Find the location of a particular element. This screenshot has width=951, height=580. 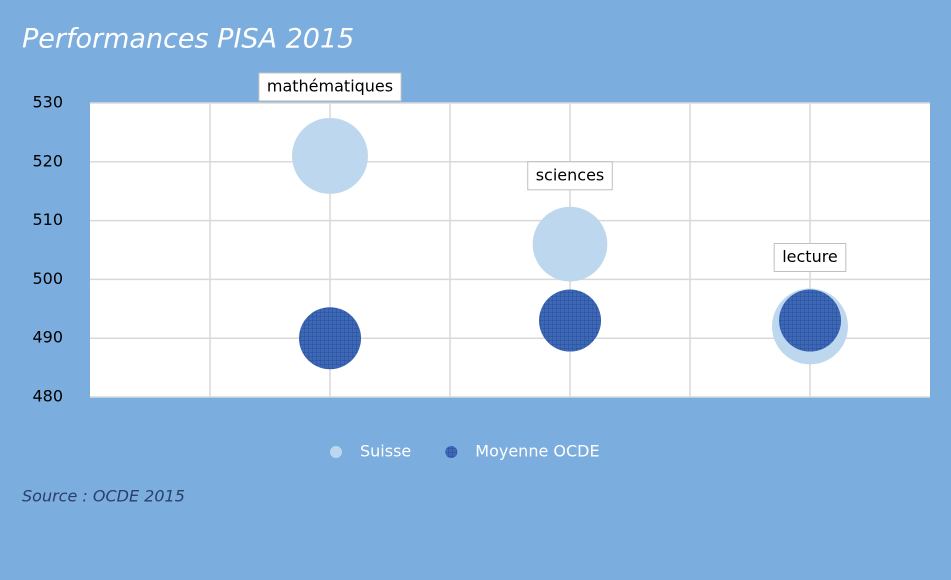

y-tick-label: 490 is located at coordinates (47, 337).